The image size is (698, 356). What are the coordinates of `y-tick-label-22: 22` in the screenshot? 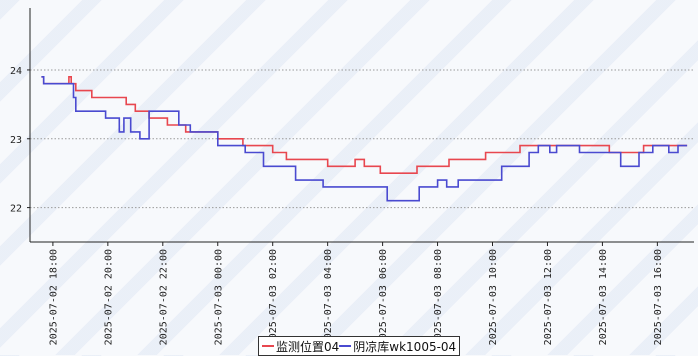 It's located at (16, 209).